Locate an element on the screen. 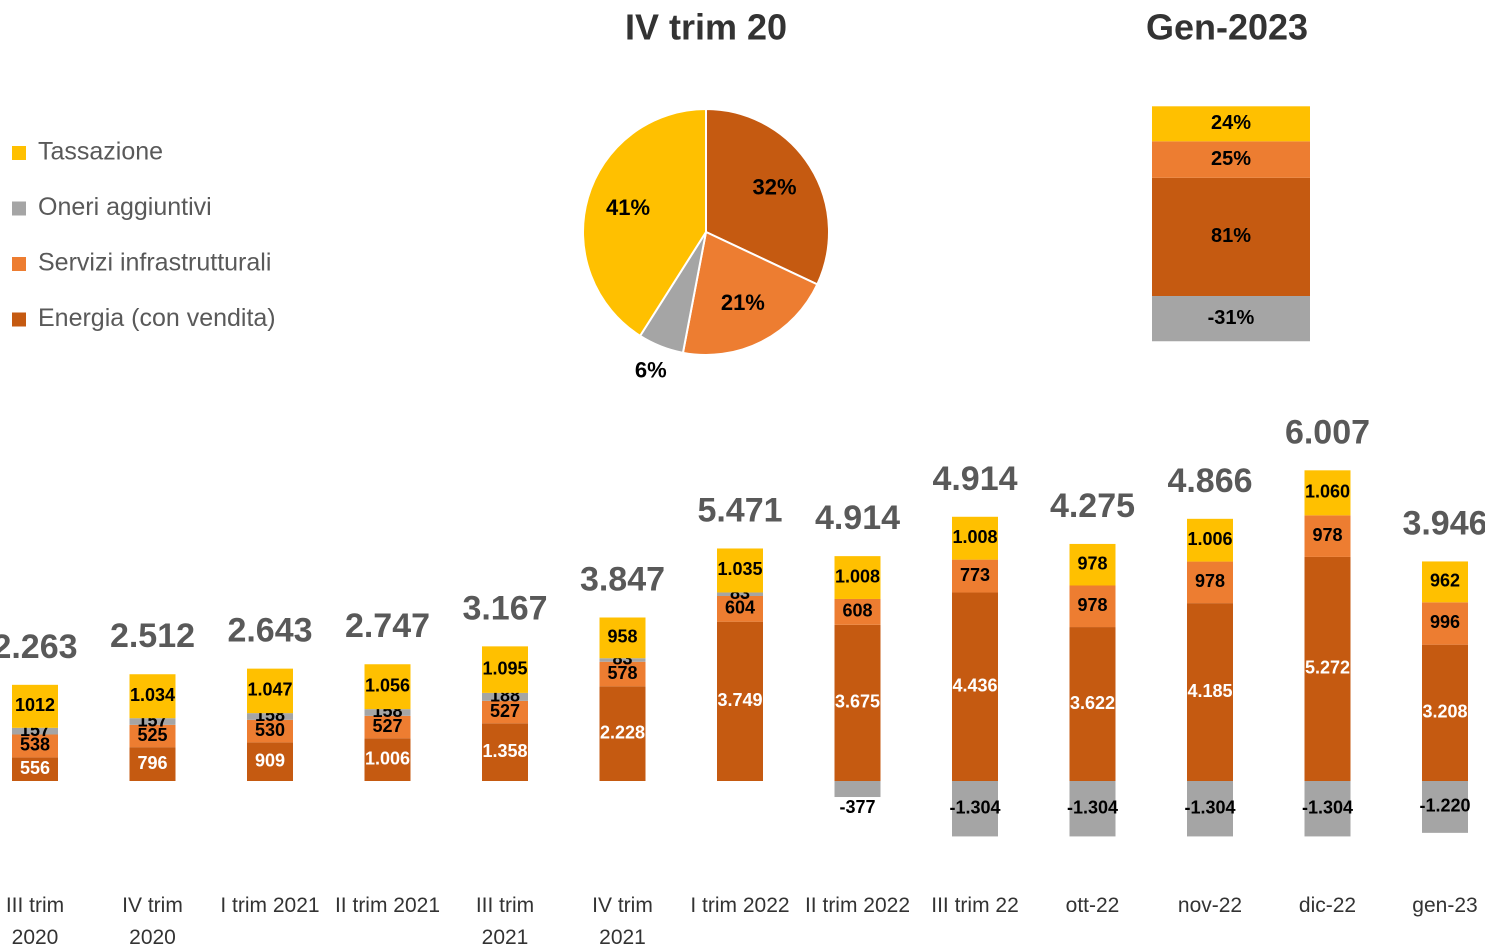 The width and height of the screenshot is (1485, 950). value-label: 81% is located at coordinates (1231, 236).